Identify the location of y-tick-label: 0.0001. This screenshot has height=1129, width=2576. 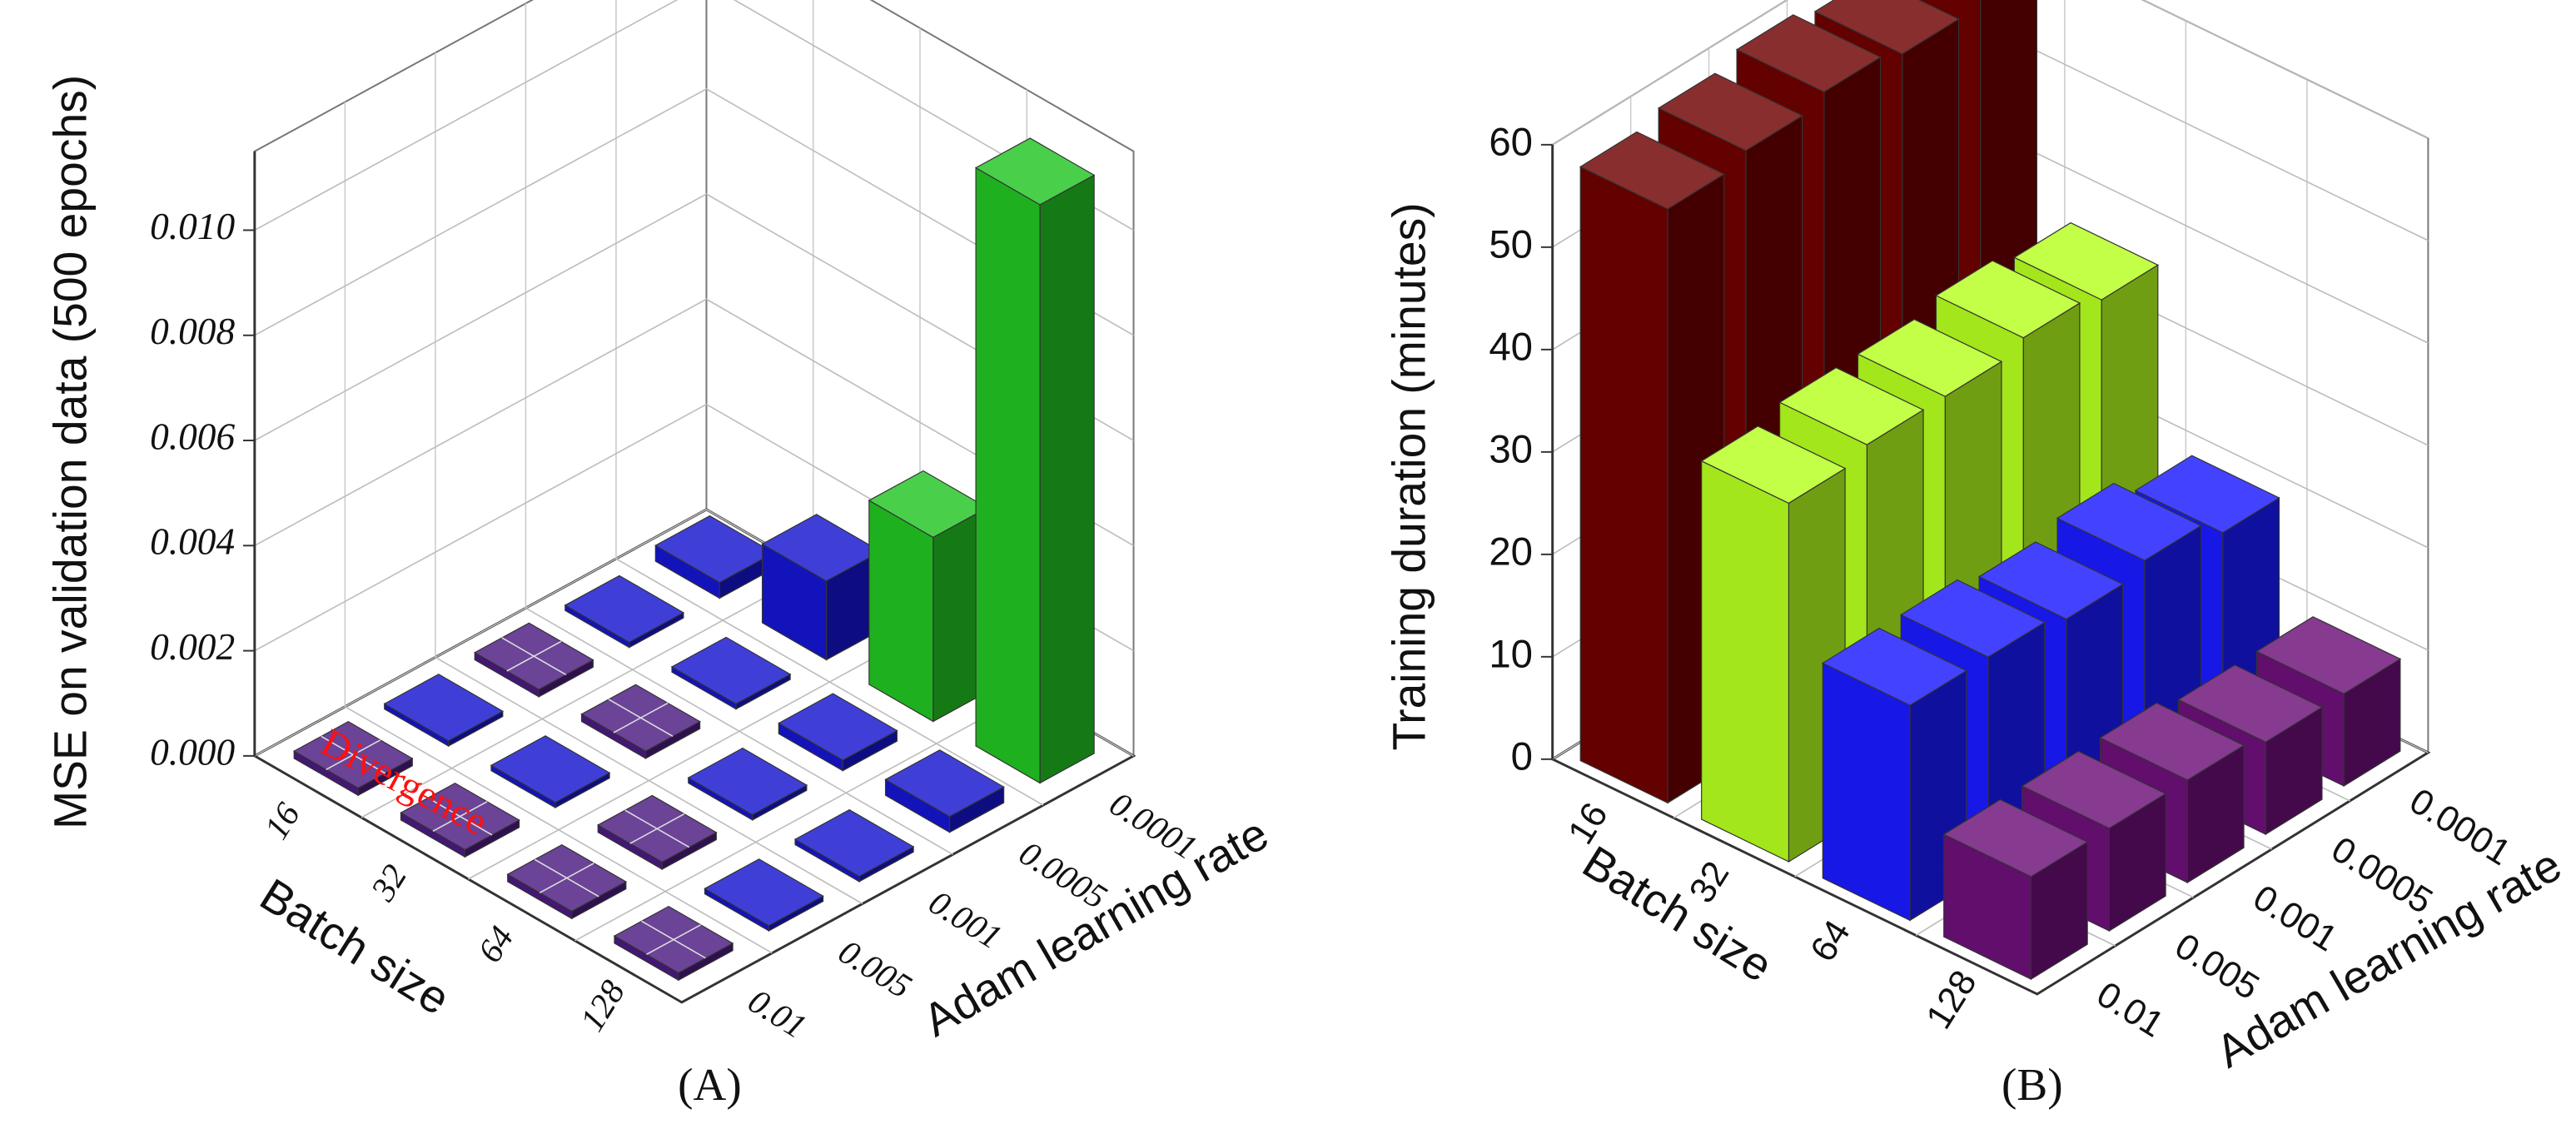
(2460, 827).